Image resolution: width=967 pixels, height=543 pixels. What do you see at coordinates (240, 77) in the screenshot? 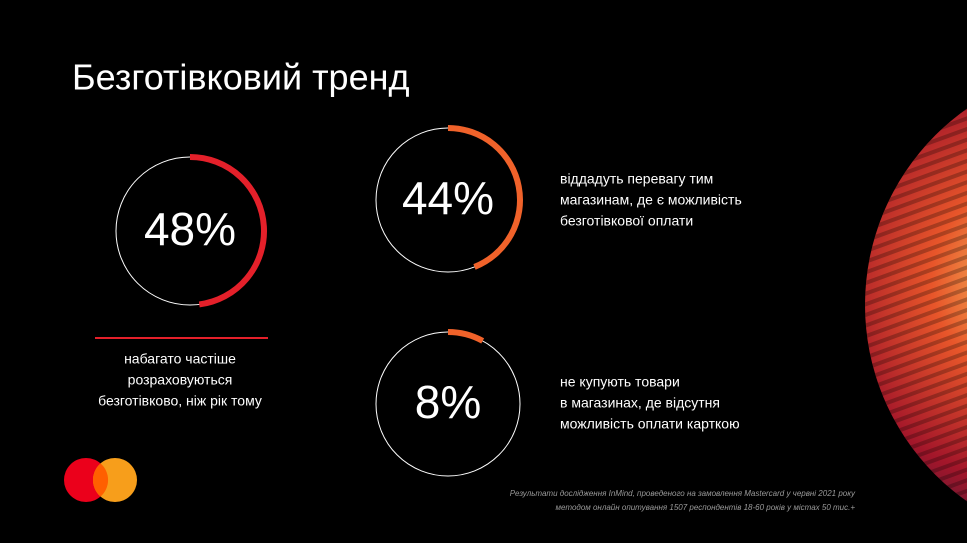
I see `title: Безготівковий тренд` at bounding box center [240, 77].